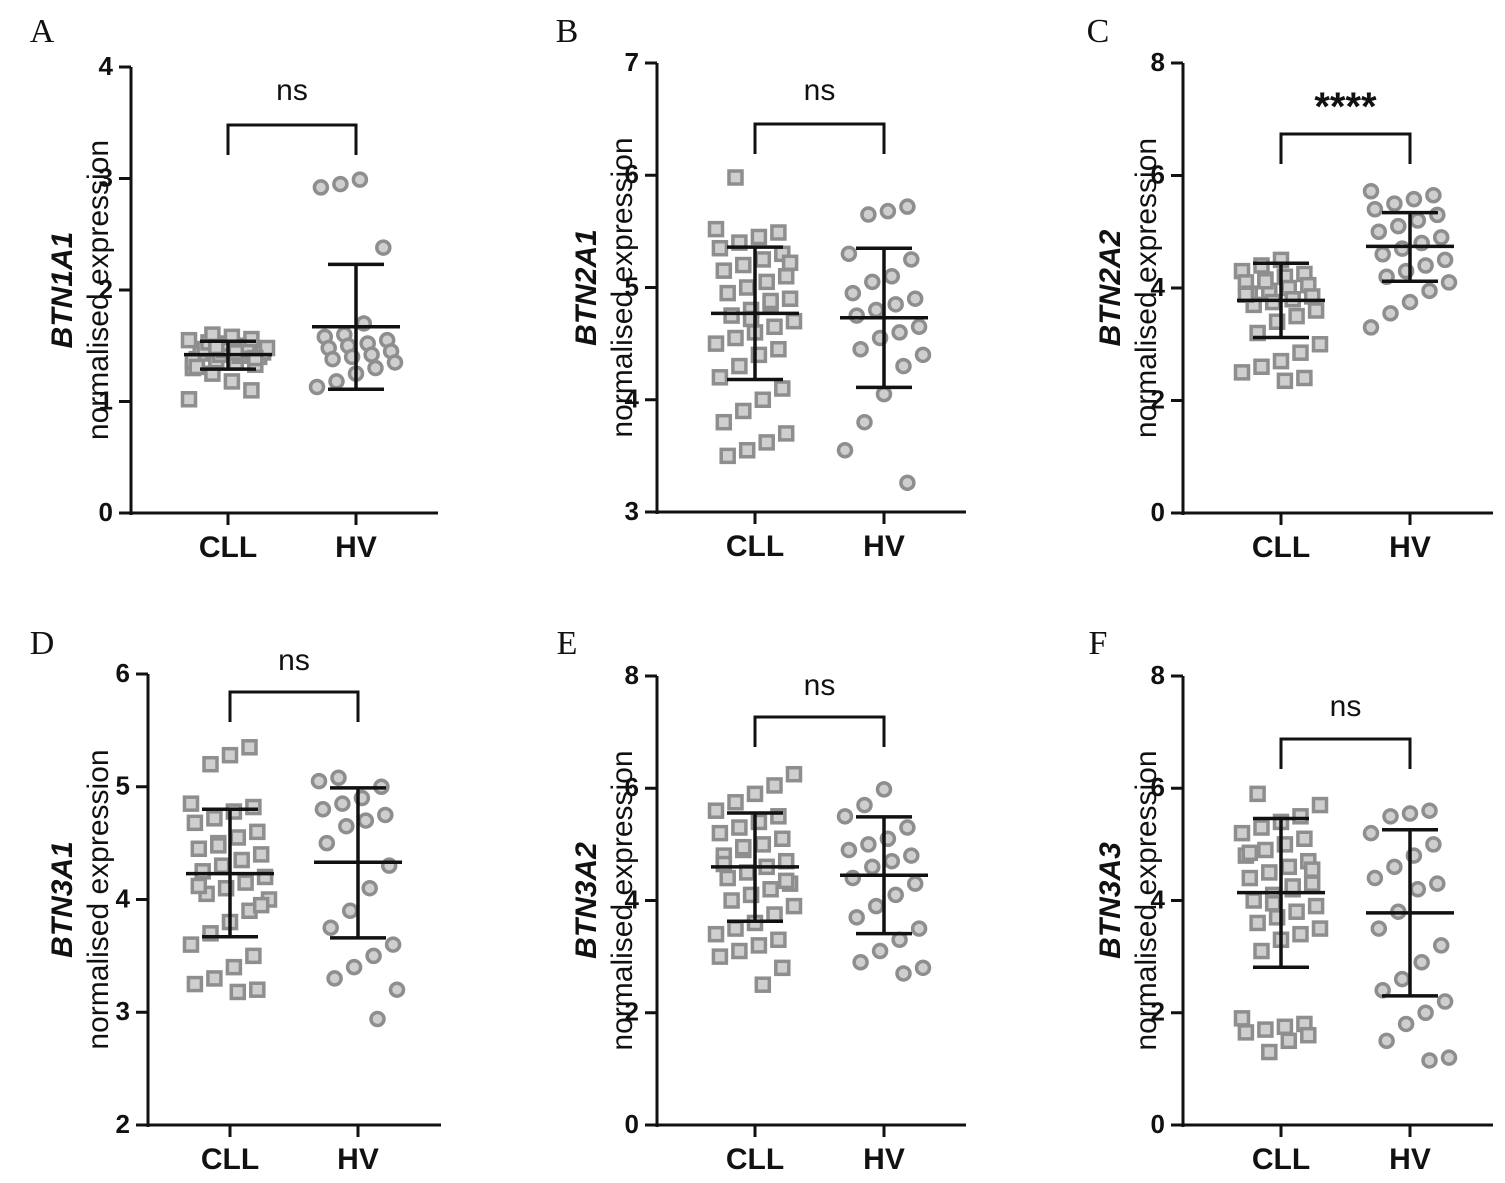 This screenshot has width=1505, height=1183. I want to click on panel-letter: A, so click(42, 31).